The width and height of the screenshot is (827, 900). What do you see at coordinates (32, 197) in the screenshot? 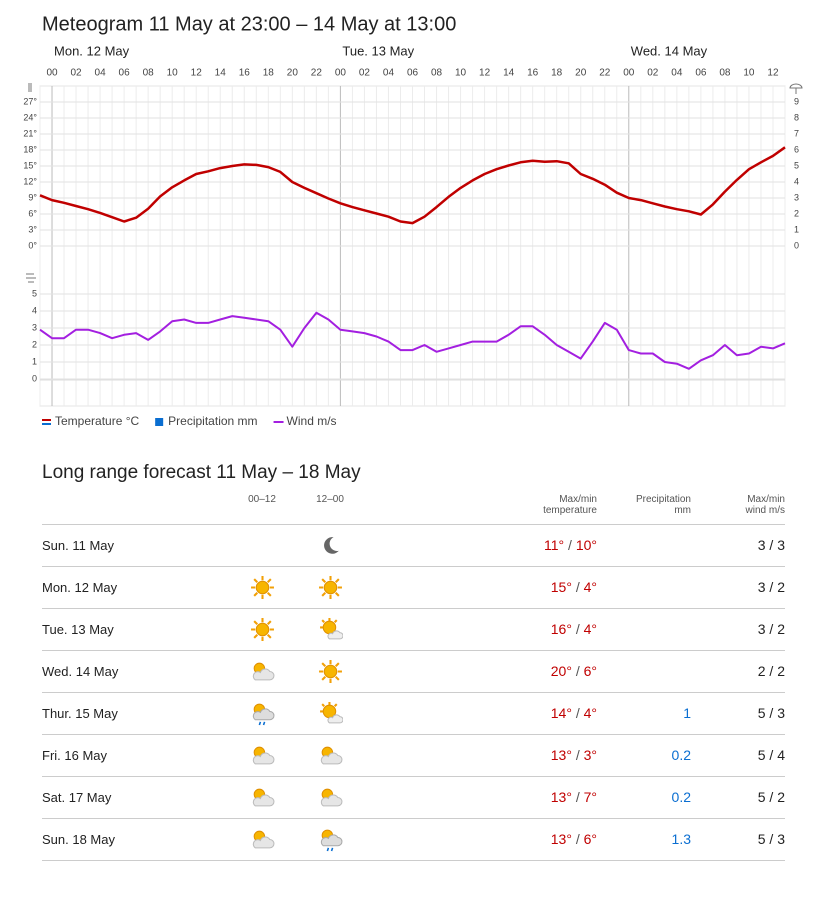
I see `y-tick-label: 9°` at bounding box center [32, 197].